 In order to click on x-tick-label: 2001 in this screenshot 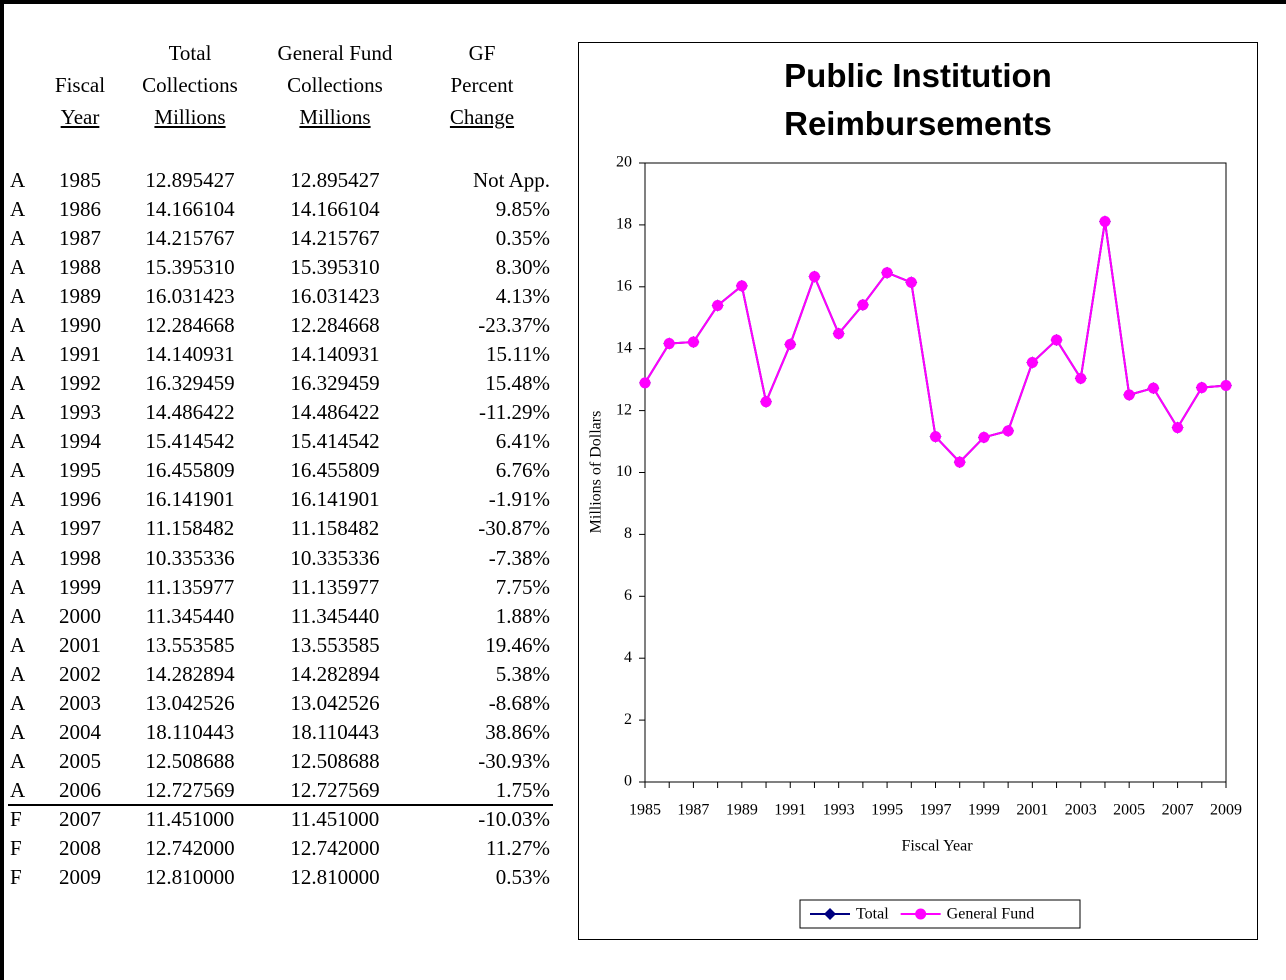, I will do `click(1032, 810)`.